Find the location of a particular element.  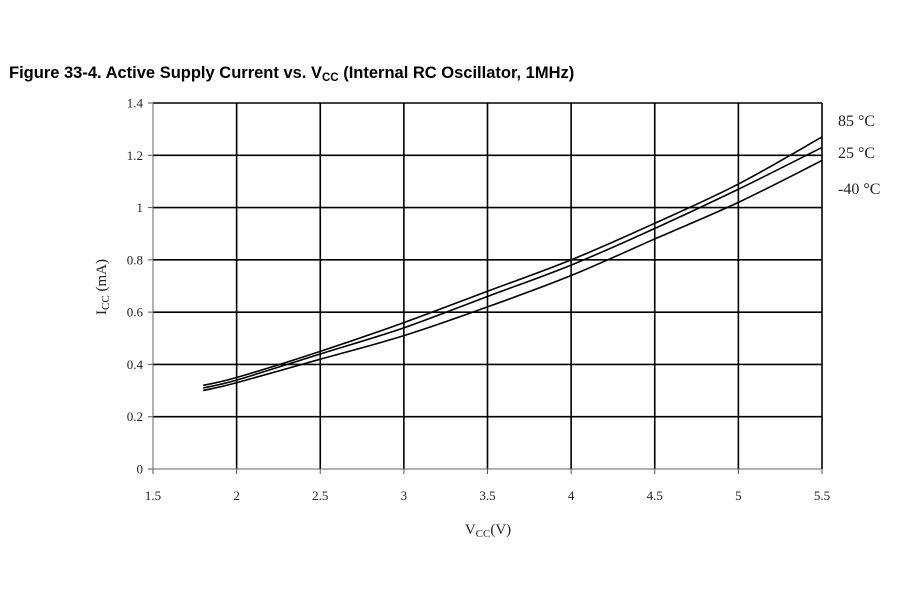

y-tick-label: 1.4 is located at coordinates (135, 103).